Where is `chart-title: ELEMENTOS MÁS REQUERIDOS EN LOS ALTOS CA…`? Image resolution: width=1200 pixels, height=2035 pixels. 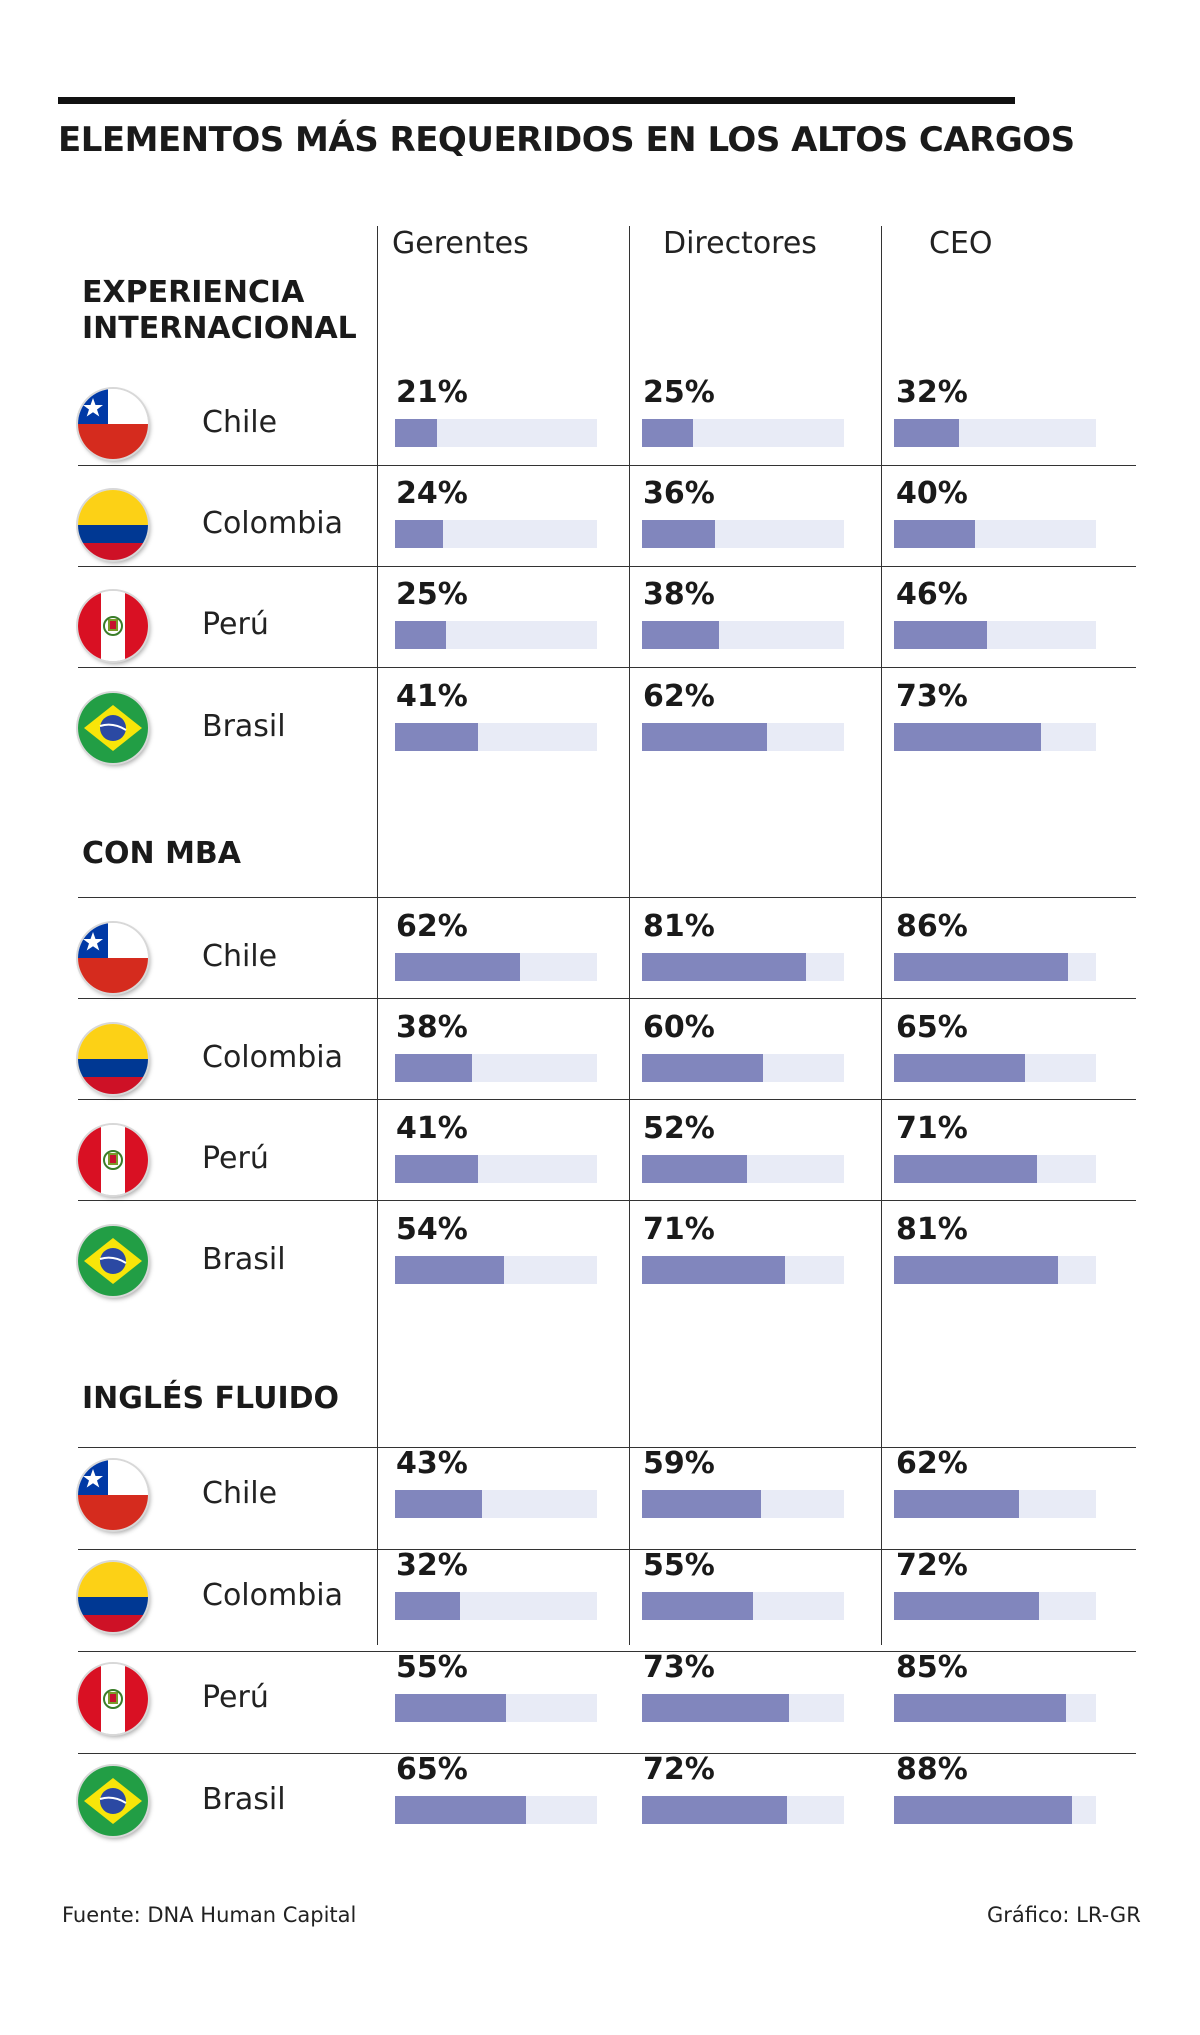 chart-title: ELEMENTOS MÁS REQUERIDOS EN LOS ALTOS CA… is located at coordinates (566, 140).